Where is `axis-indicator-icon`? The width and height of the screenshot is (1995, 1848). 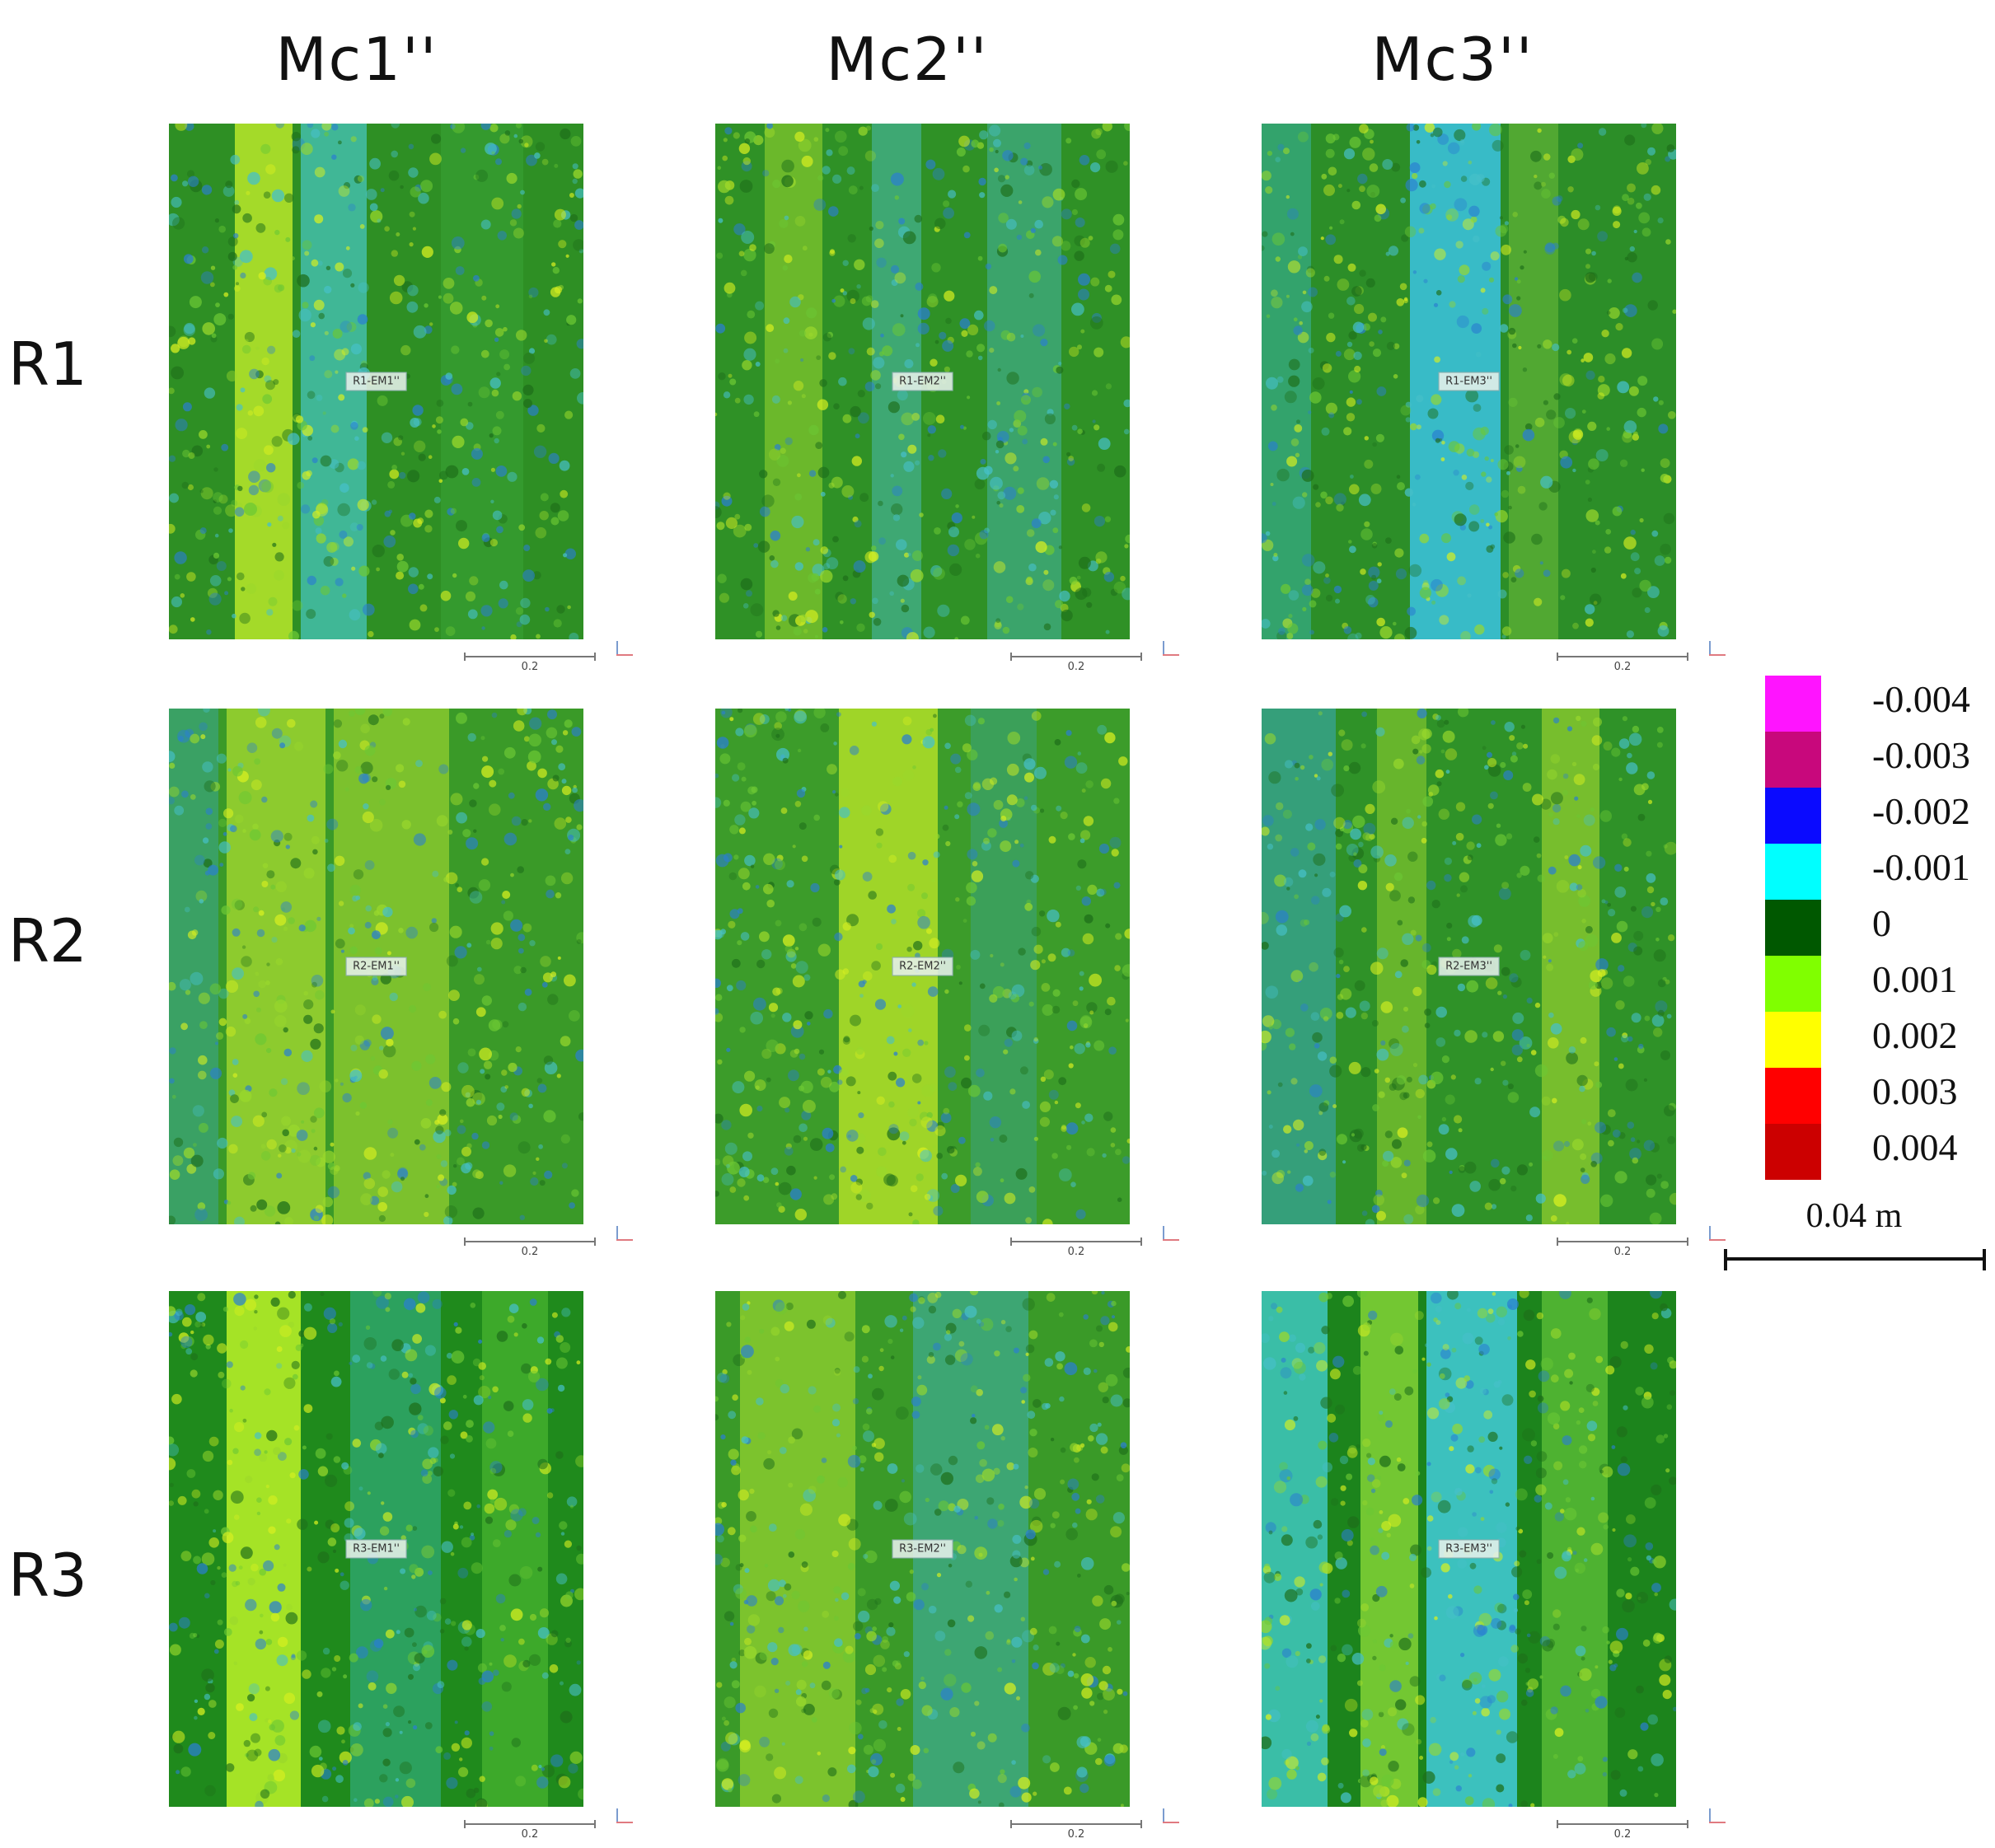
axis-indicator-icon is located at coordinates (1718, 1234).